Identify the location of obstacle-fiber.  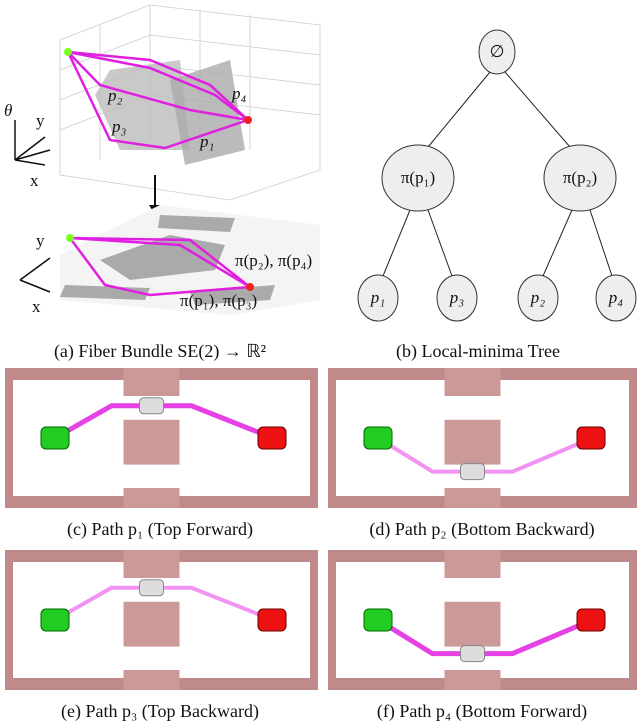
(142, 105).